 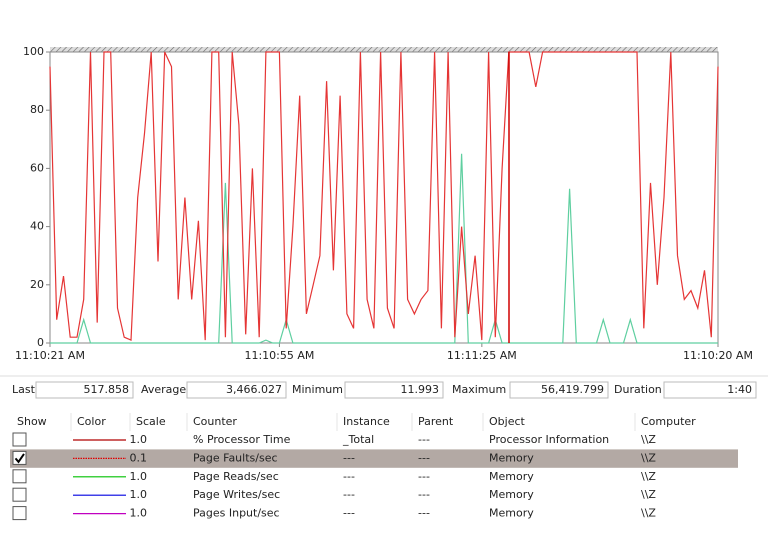 What do you see at coordinates (236, 494) in the screenshot?
I see `cell-counter: Page Writes/sec` at bounding box center [236, 494].